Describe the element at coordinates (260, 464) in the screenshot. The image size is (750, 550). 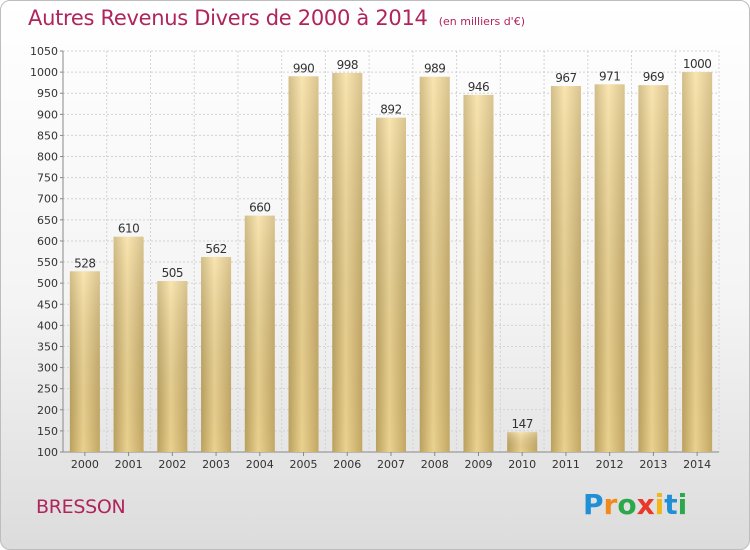
I see `x-tick-label: 2004` at that location.